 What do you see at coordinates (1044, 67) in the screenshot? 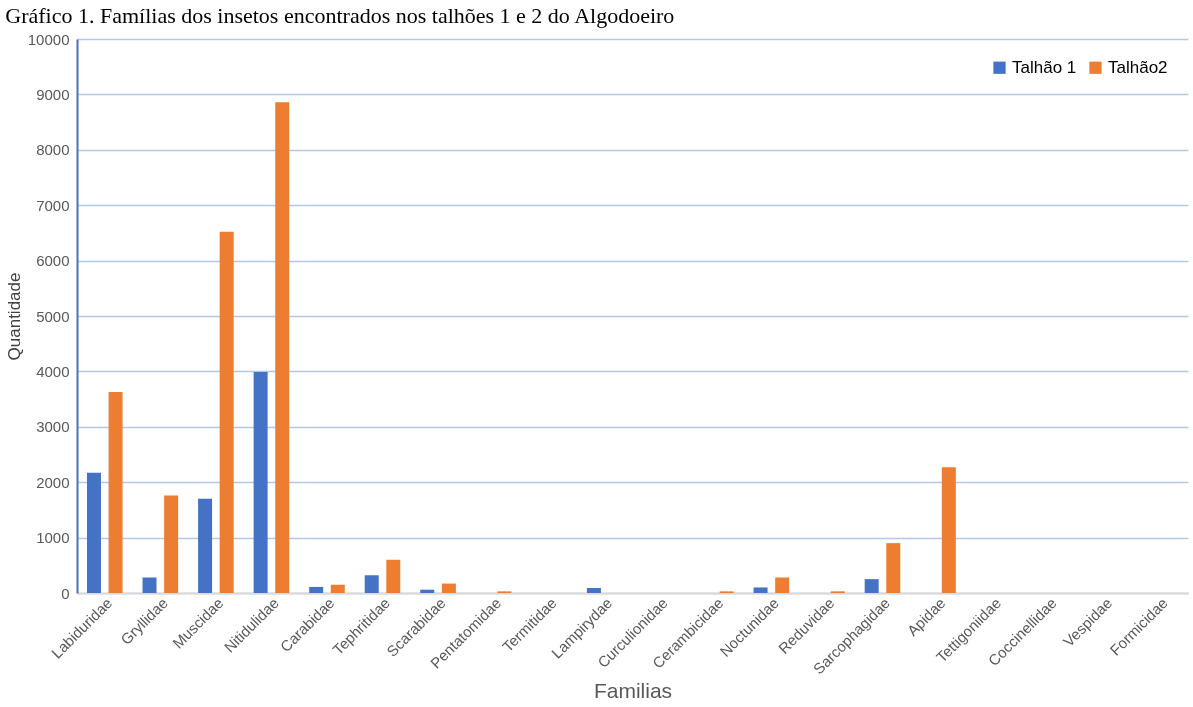
I see `legend-label: Talhão 1` at bounding box center [1044, 67].